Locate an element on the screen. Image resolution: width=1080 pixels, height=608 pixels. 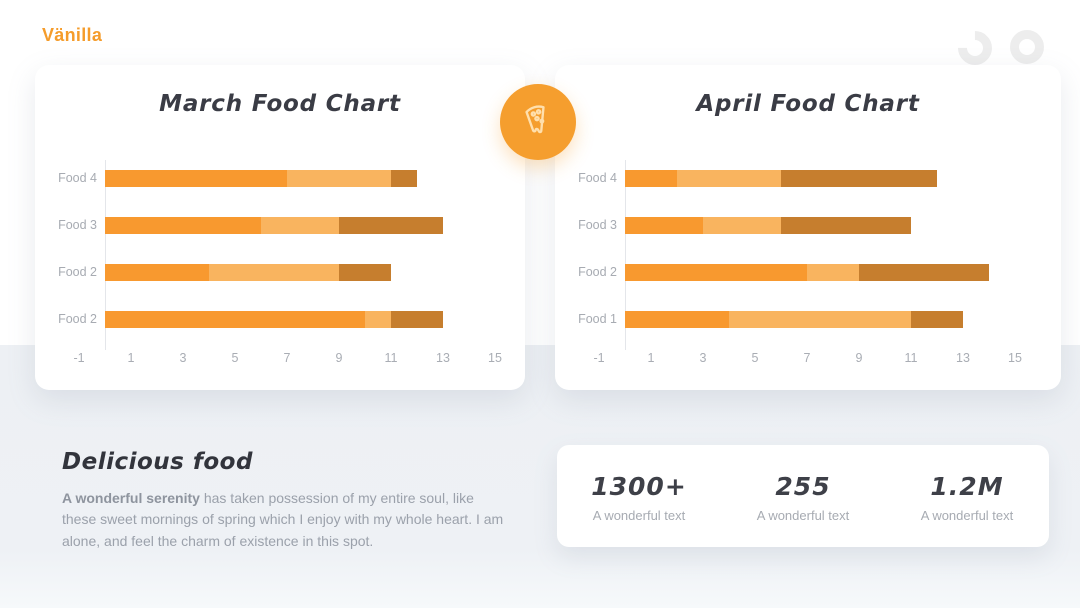
stat-value: 1.2M is located at coordinates (967, 486).